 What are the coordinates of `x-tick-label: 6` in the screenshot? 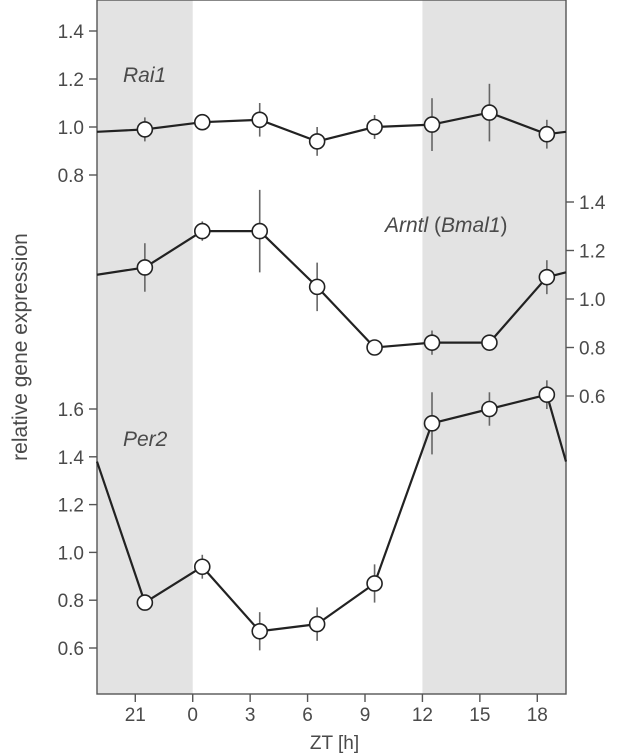 It's located at (307, 715).